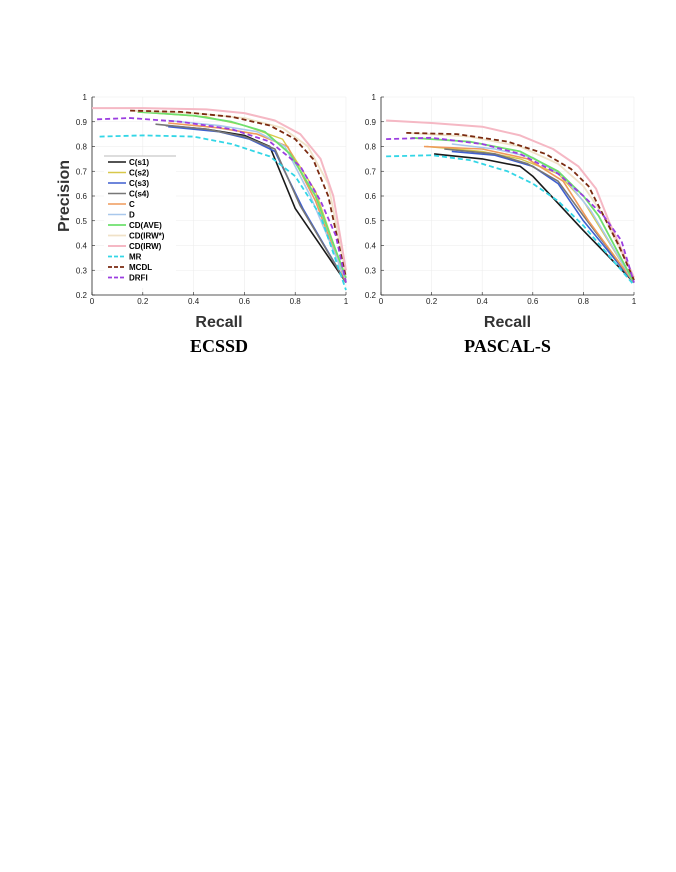 This screenshot has height=872, width=676. I want to click on legend-entry: CD(AVE), so click(145, 225).